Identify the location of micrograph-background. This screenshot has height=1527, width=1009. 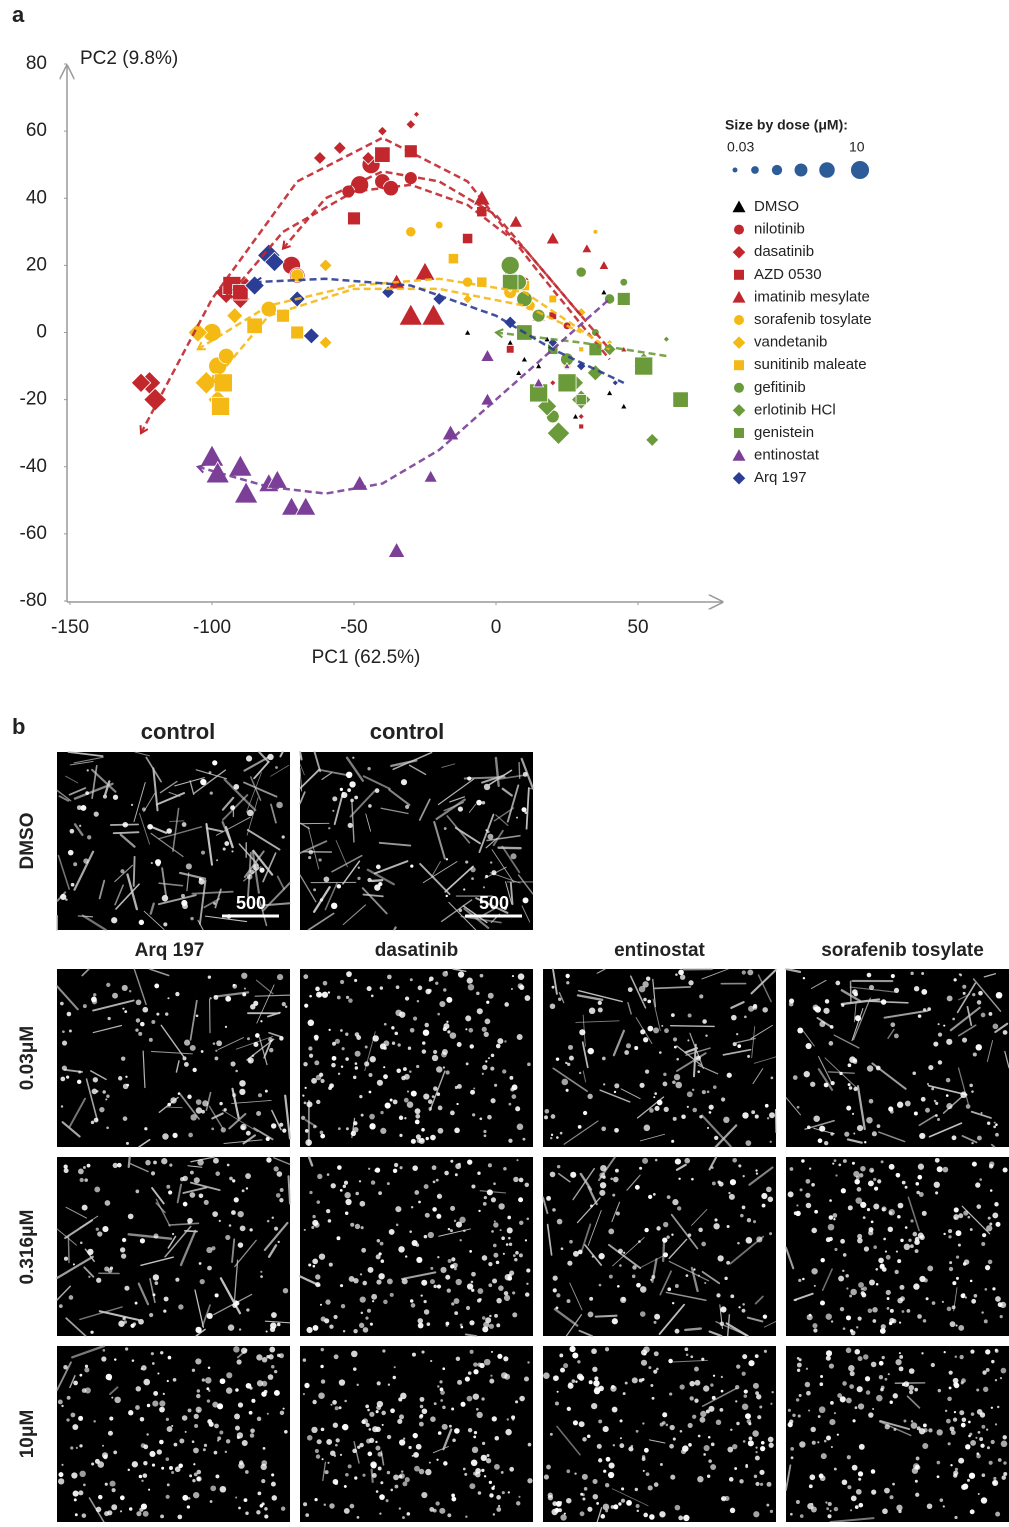
(659, 1434).